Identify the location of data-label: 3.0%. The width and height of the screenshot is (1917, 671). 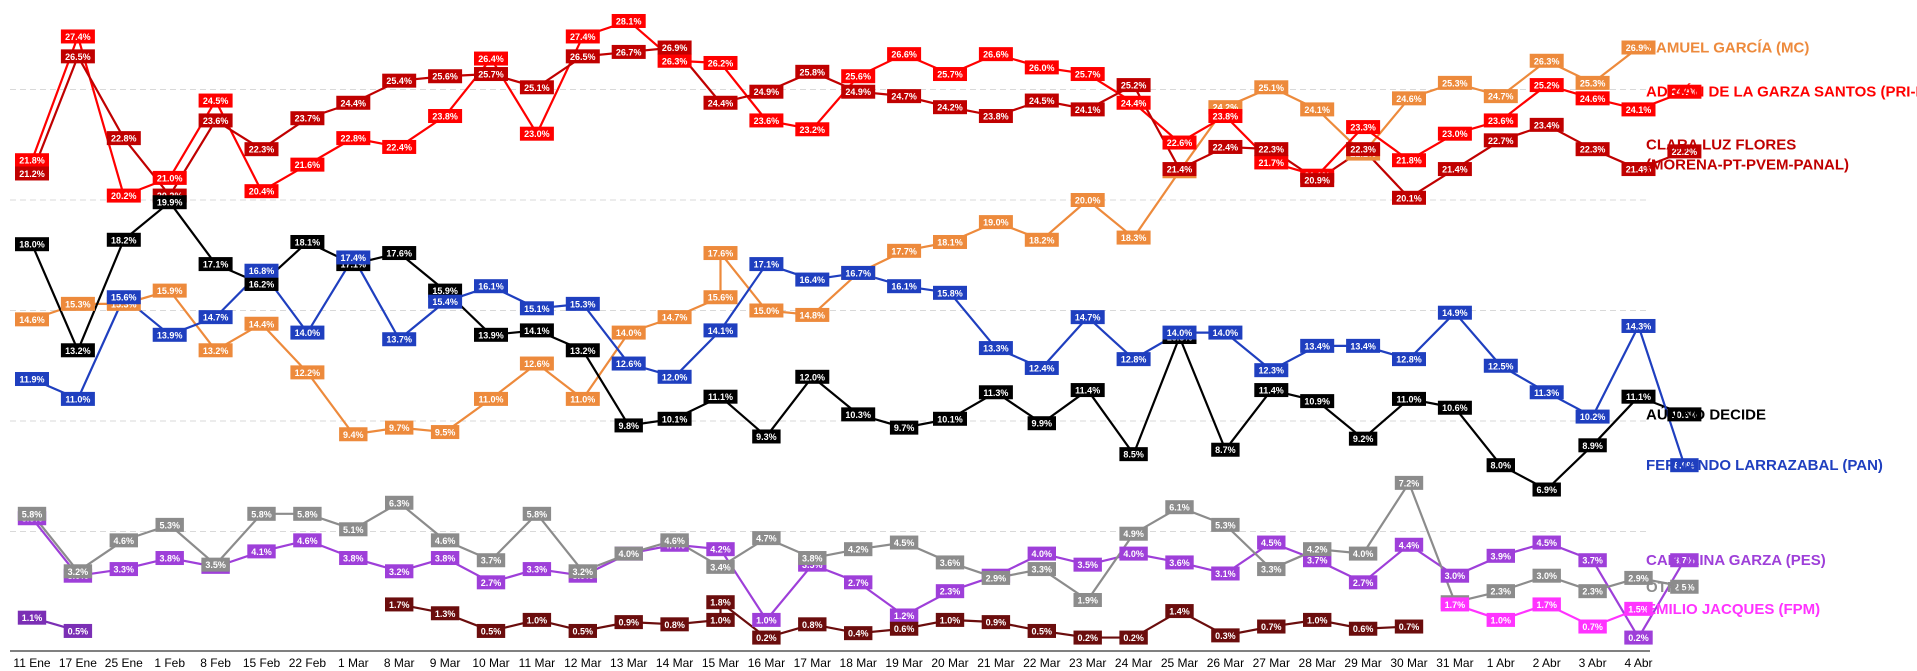
(1546, 576).